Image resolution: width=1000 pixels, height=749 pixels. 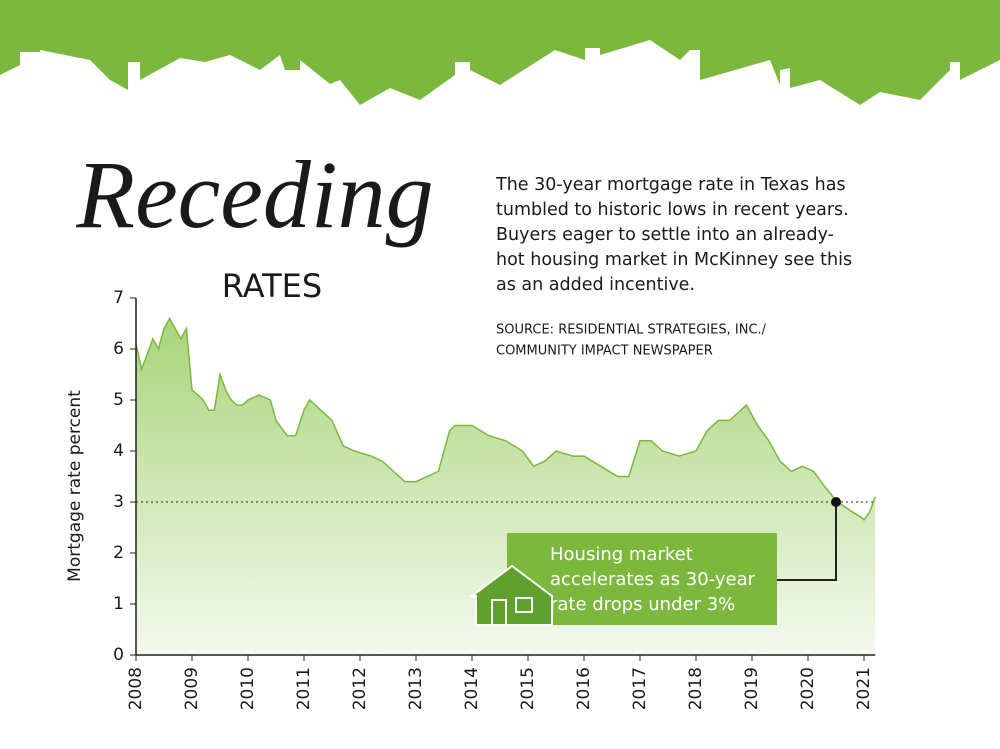 What do you see at coordinates (272, 286) in the screenshot?
I see `subtitle: RATES` at bounding box center [272, 286].